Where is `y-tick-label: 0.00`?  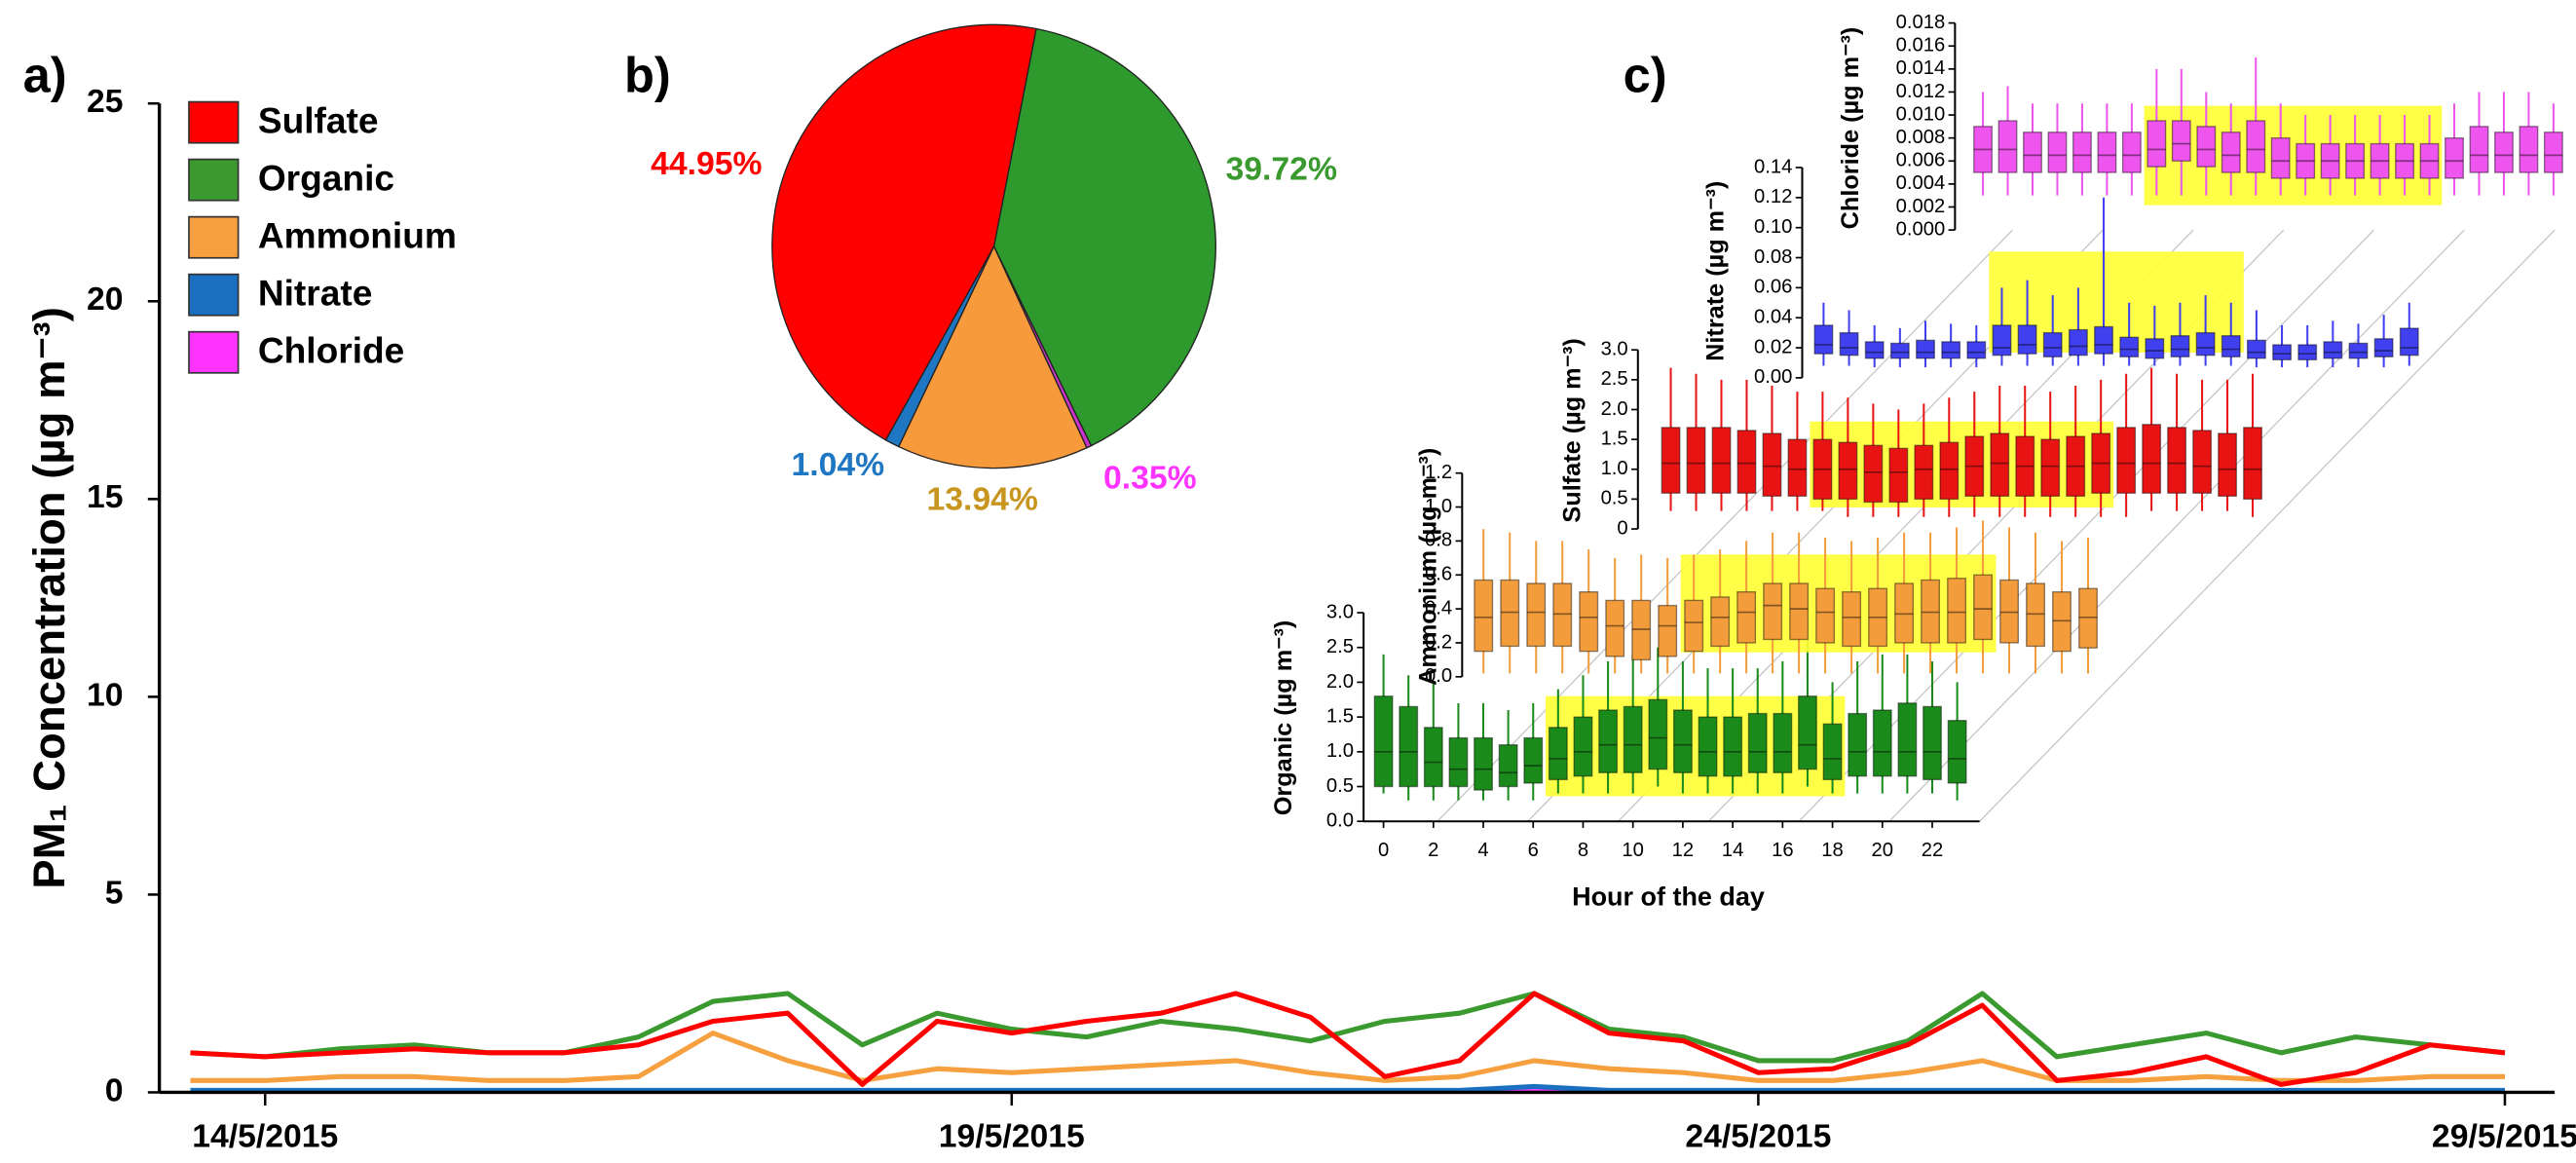 y-tick-label: 0.00 is located at coordinates (1773, 377).